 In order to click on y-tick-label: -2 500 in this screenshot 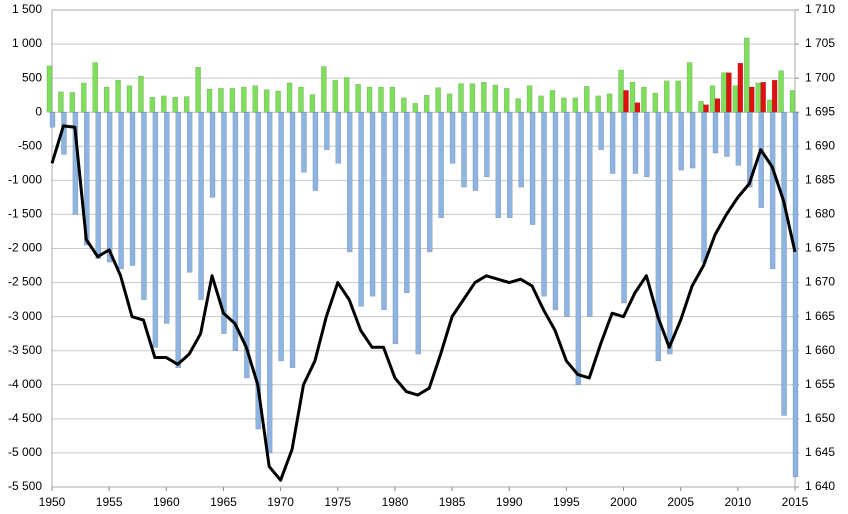, I will do `click(25, 282)`.